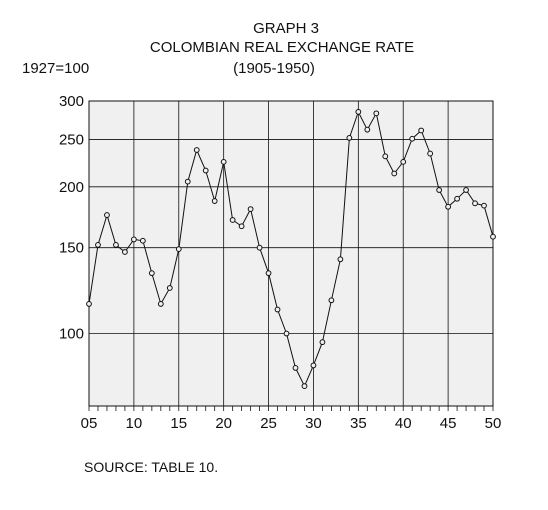 The height and width of the screenshot is (510, 548). What do you see at coordinates (403, 423) in the screenshot?
I see `x-tick-label: 40` at bounding box center [403, 423].